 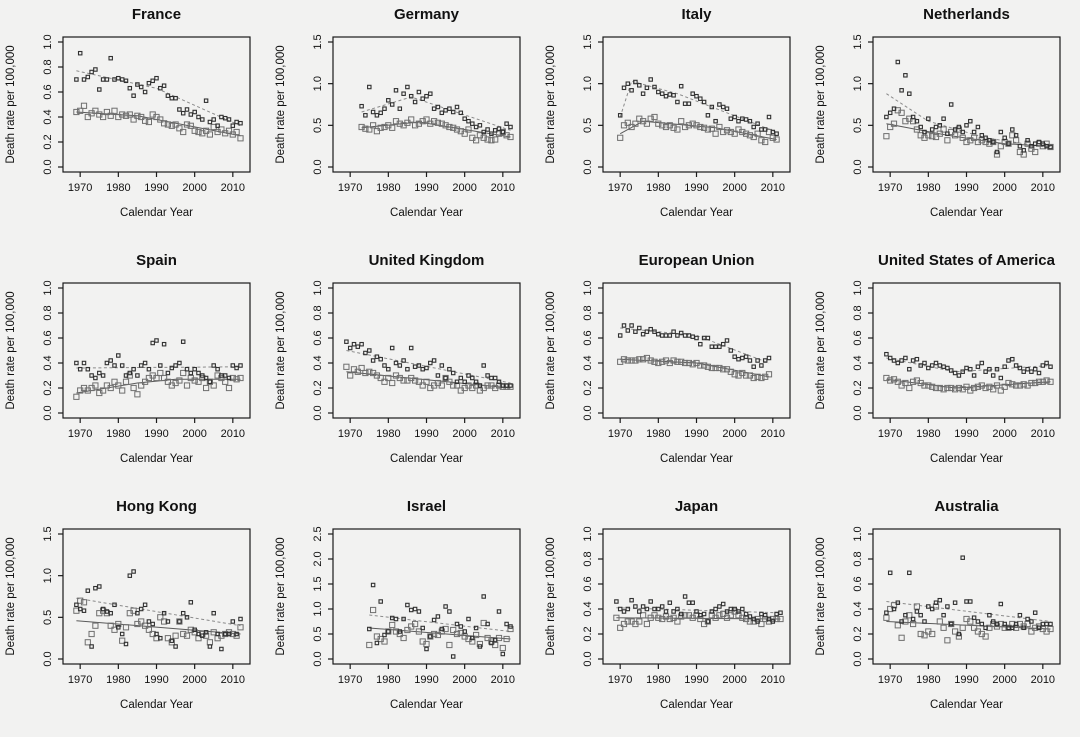 I want to click on panel-title: Japan, so click(x=696, y=506).